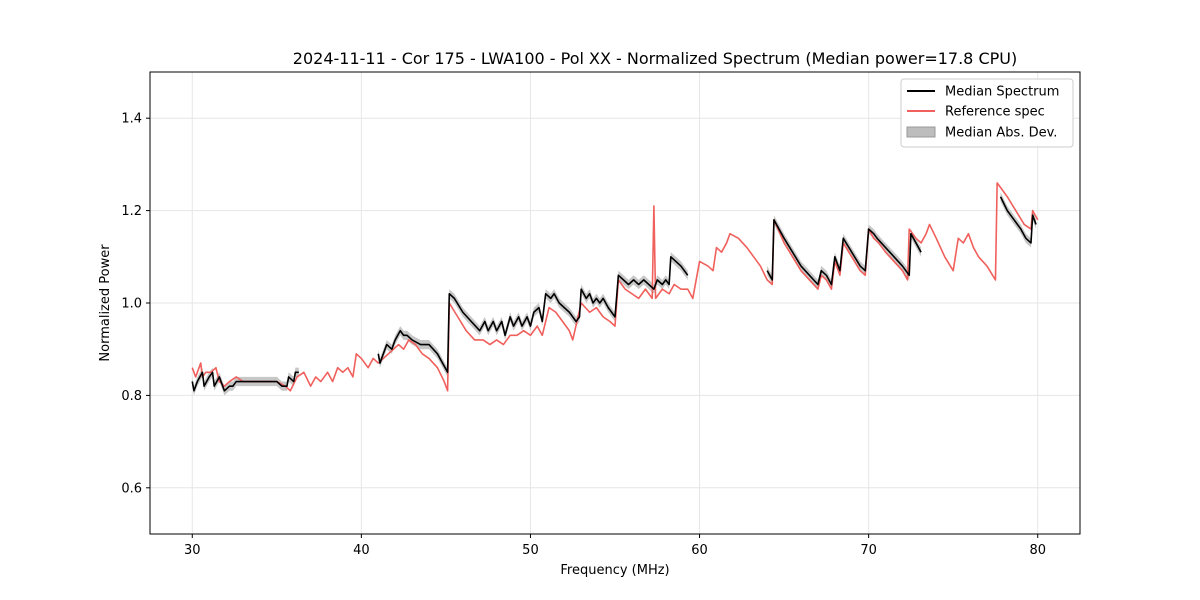  What do you see at coordinates (131, 119) in the screenshot?
I see `y-tick-label: 1.4` at bounding box center [131, 119].